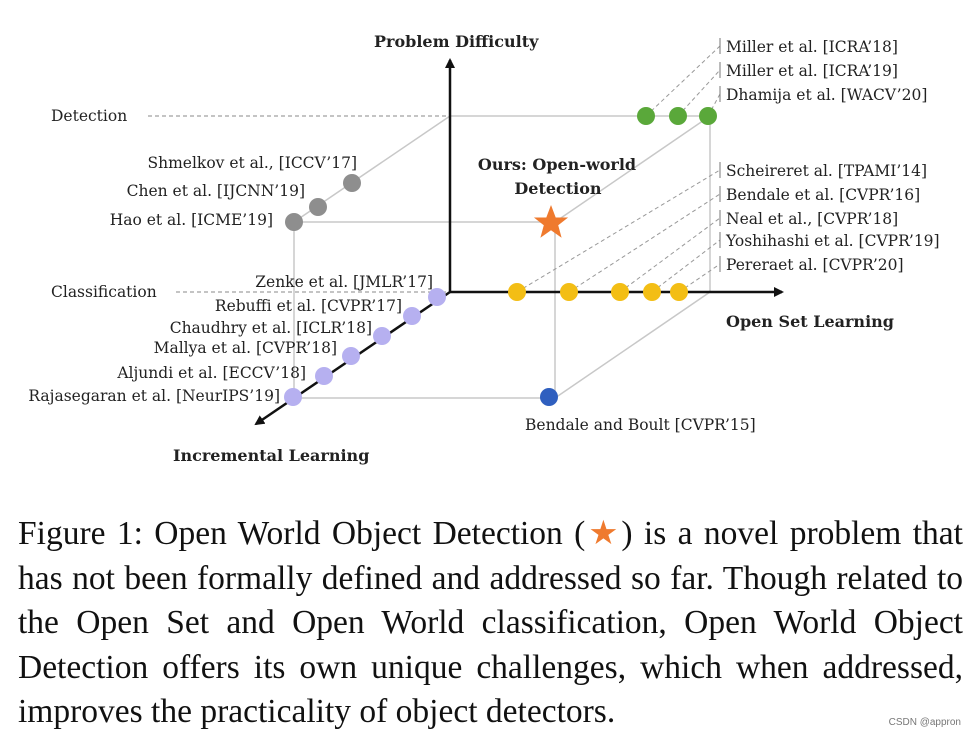 Image resolution: width=975 pixels, height=738 pixels. Describe the element at coordinates (603, 533) in the screenshot. I see `star-icon: ★` at that location.